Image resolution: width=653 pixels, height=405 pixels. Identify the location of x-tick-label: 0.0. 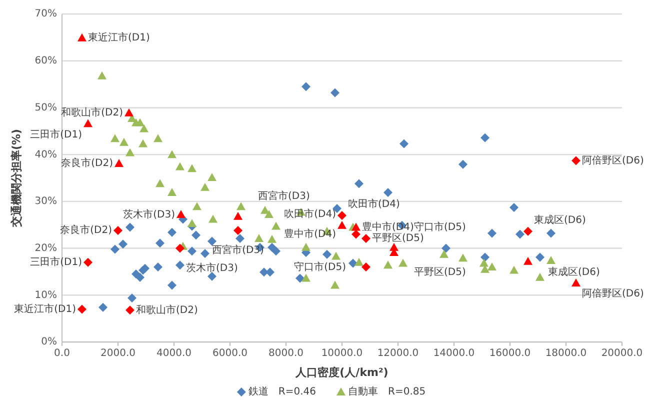
(62, 353).